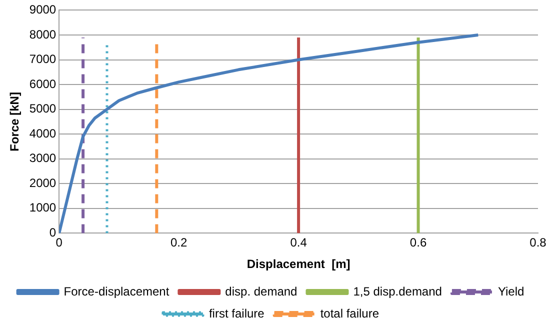  Describe the element at coordinates (298, 264) in the screenshot. I see `x-axis-title: Displacement [m]` at that location.